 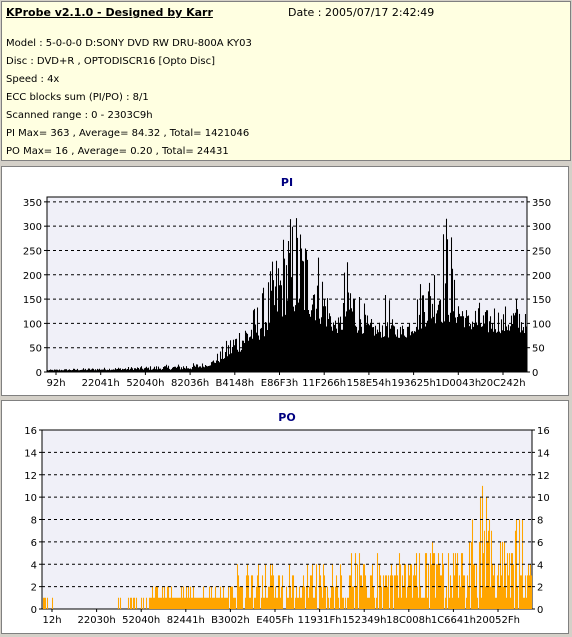 What do you see at coordinates (540, 543) in the screenshot?
I see `y-tick-label-right: 6` at bounding box center [540, 543].